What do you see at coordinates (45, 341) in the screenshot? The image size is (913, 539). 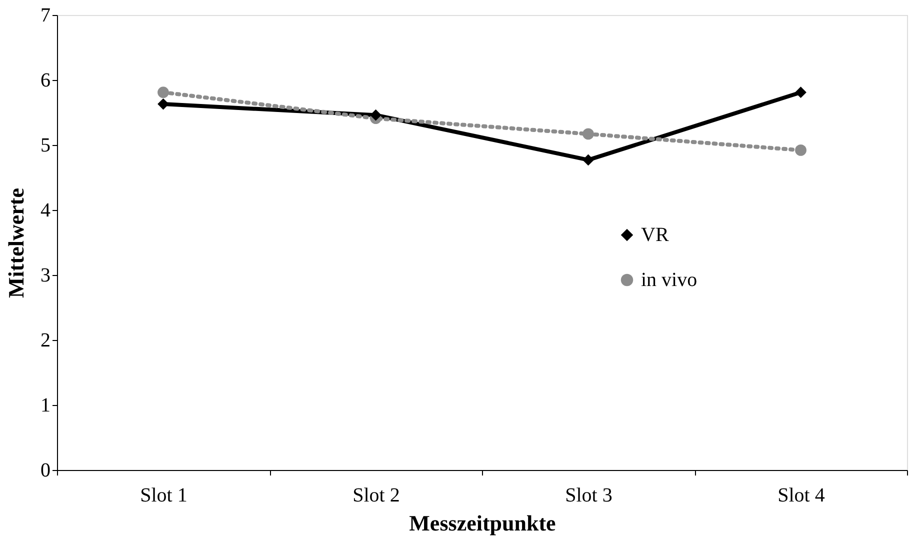 I see `y-tick-label: 2` at bounding box center [45, 341].